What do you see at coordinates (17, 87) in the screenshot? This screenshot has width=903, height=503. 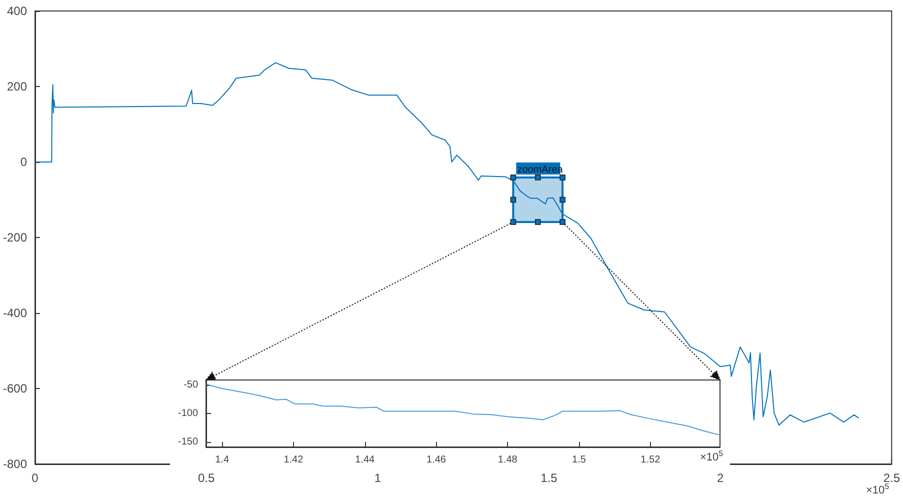 I see `y-tick-label: 200` at bounding box center [17, 87].